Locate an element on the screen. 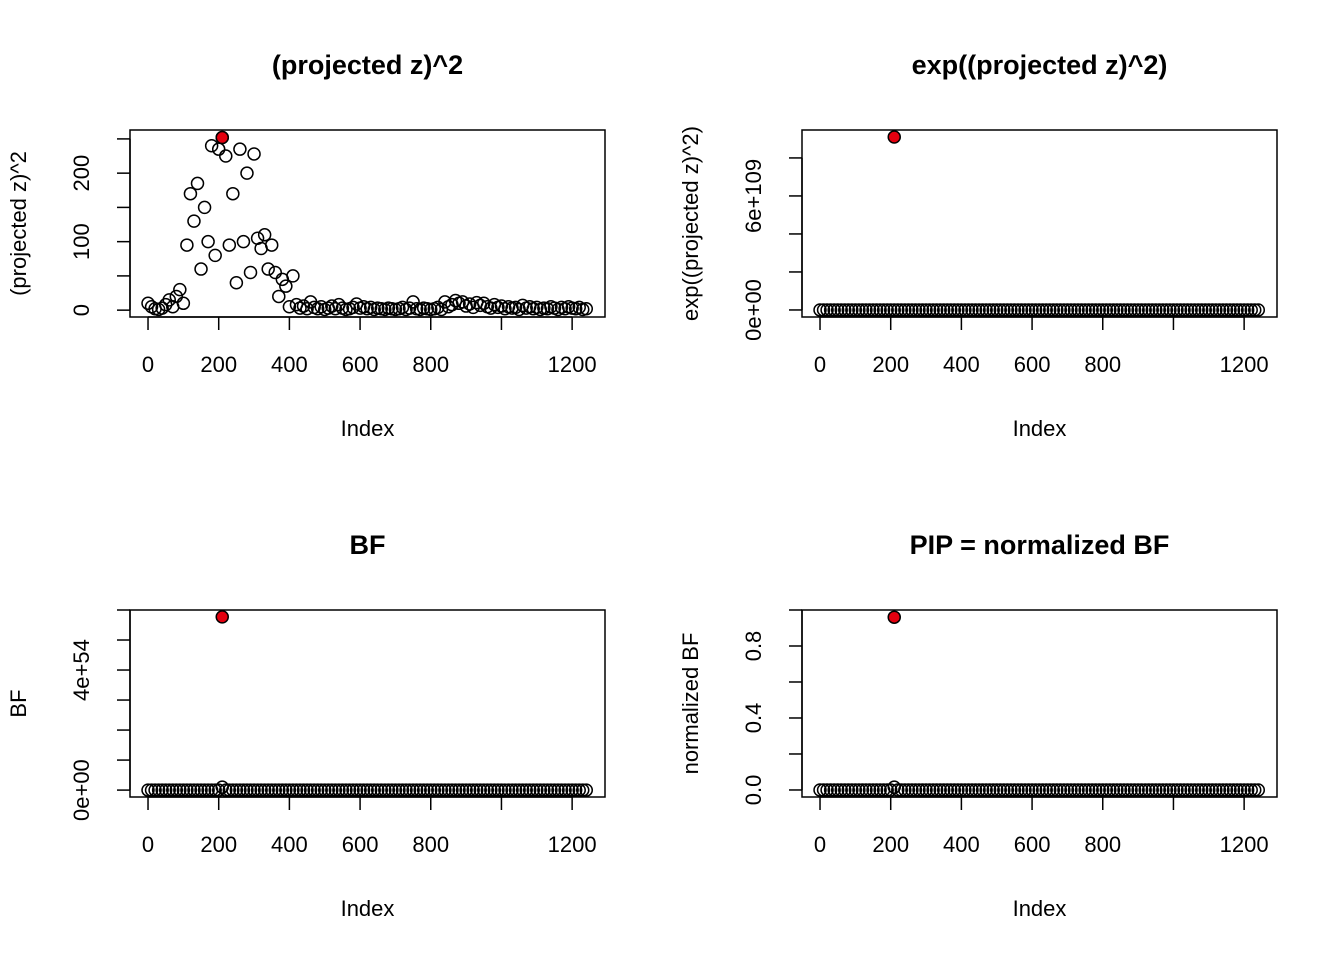  x-tick-label: 800 is located at coordinates (430, 844).